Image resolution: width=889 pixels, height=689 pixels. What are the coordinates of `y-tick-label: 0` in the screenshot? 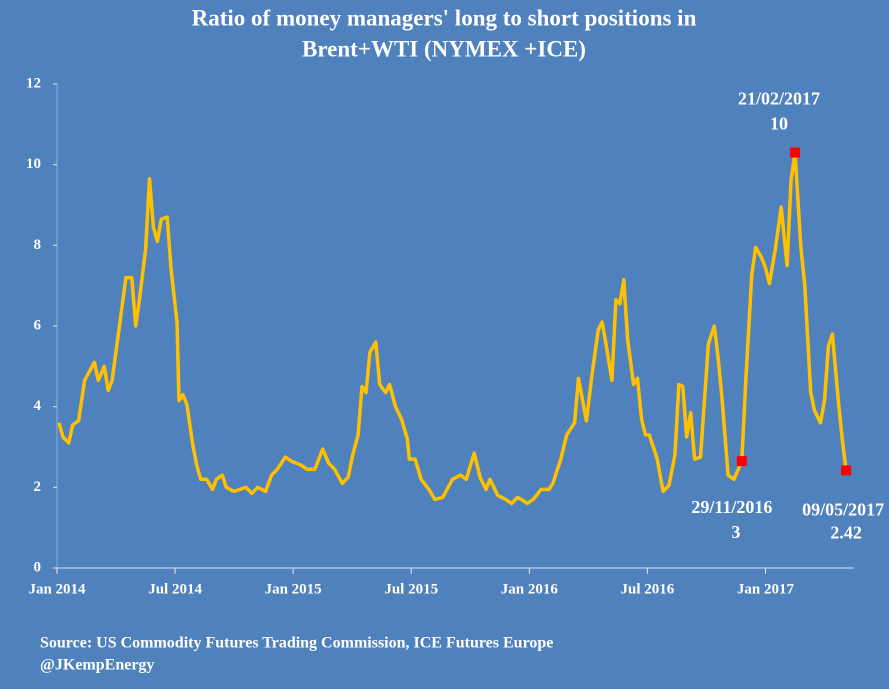 It's located at (38, 567).